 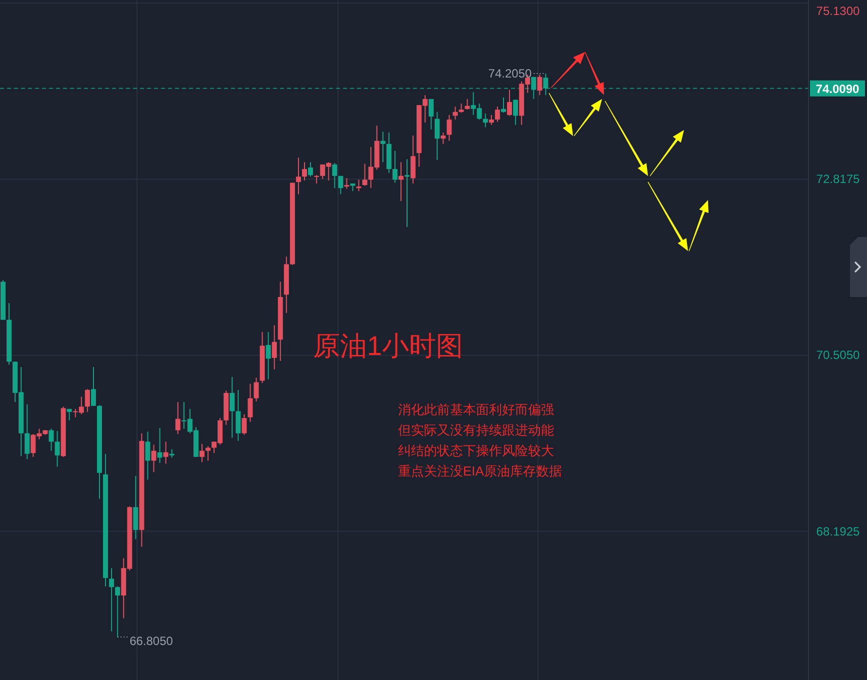 I want to click on annotation: 66.8050, so click(x=152, y=641).